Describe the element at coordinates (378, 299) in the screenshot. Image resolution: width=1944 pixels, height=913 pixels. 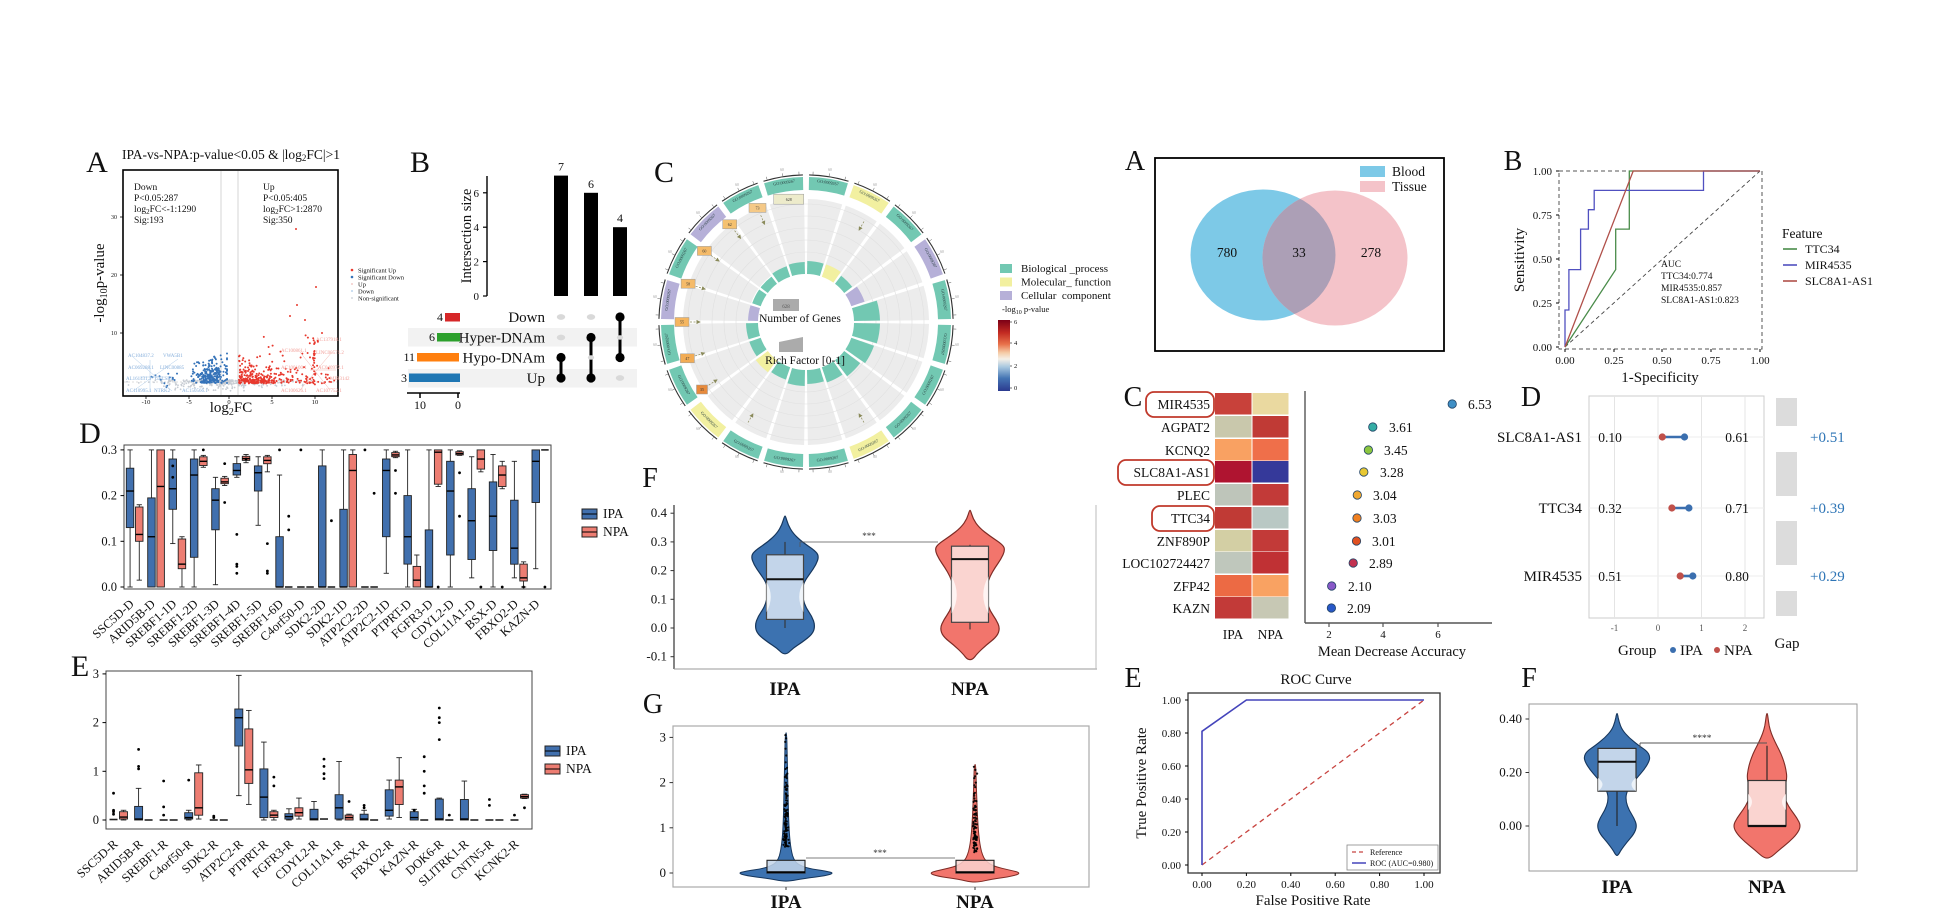
I see `svg-text: Non-significant` at that location.